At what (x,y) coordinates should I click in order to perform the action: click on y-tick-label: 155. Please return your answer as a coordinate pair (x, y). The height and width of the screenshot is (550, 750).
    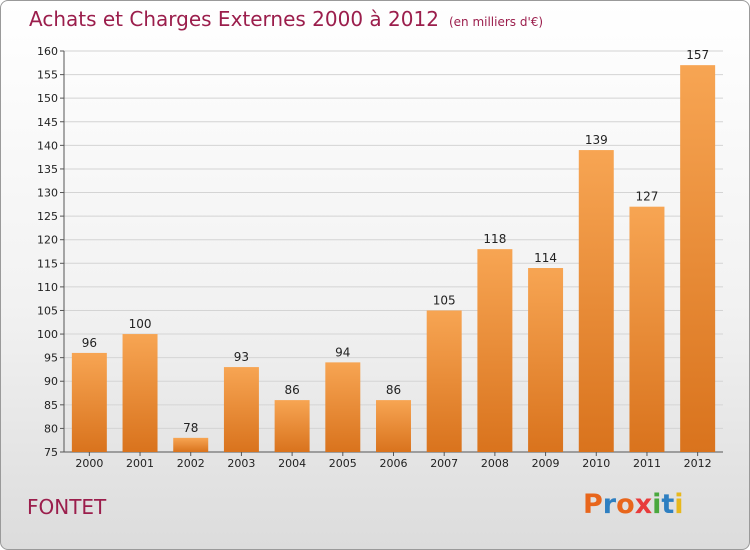
    Looking at the image, I should click on (47, 75).